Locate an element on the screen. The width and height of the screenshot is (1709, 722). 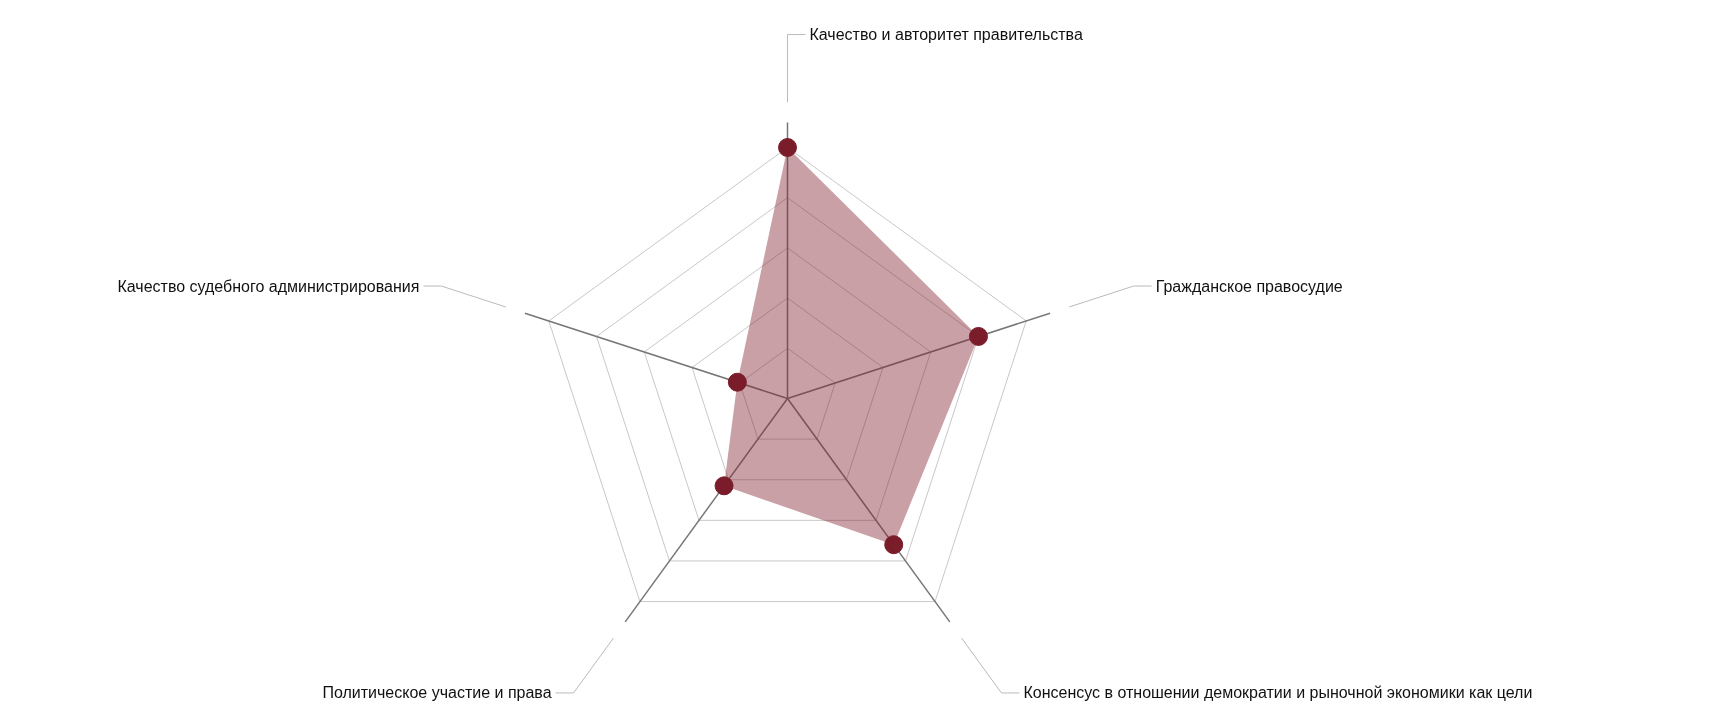
spoke-label: Консенсус в отношении демократии и рыночной экономики как цели is located at coordinates (1278, 693).